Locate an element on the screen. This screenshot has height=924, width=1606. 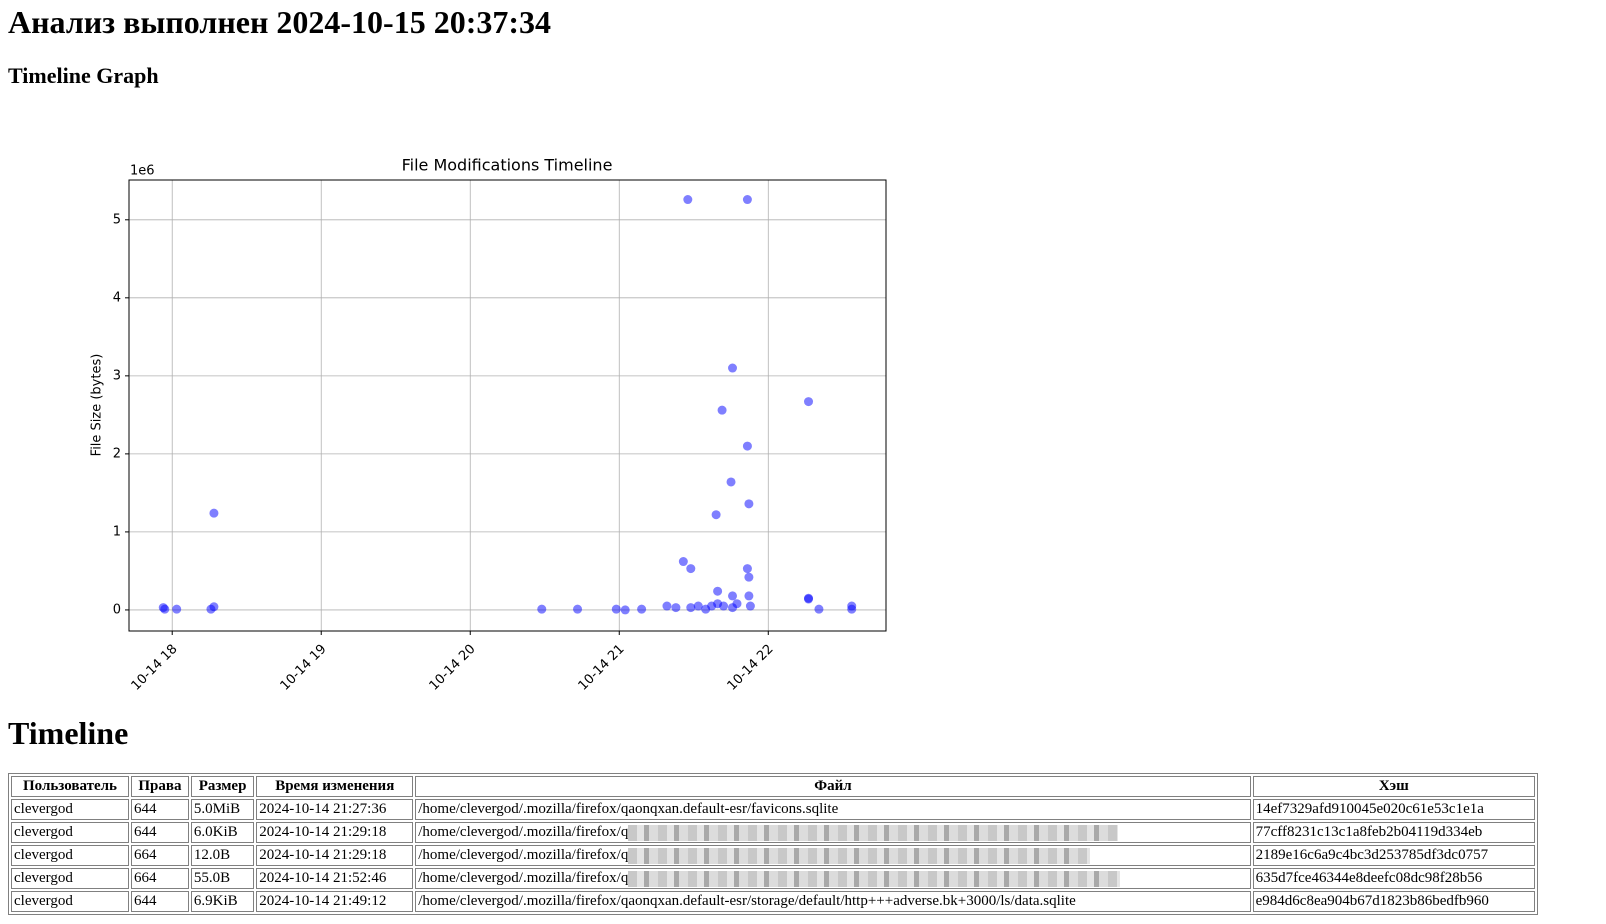
cell-text: 635d7fce46344e8deefc08dc98f28b56 is located at coordinates (1369, 878).